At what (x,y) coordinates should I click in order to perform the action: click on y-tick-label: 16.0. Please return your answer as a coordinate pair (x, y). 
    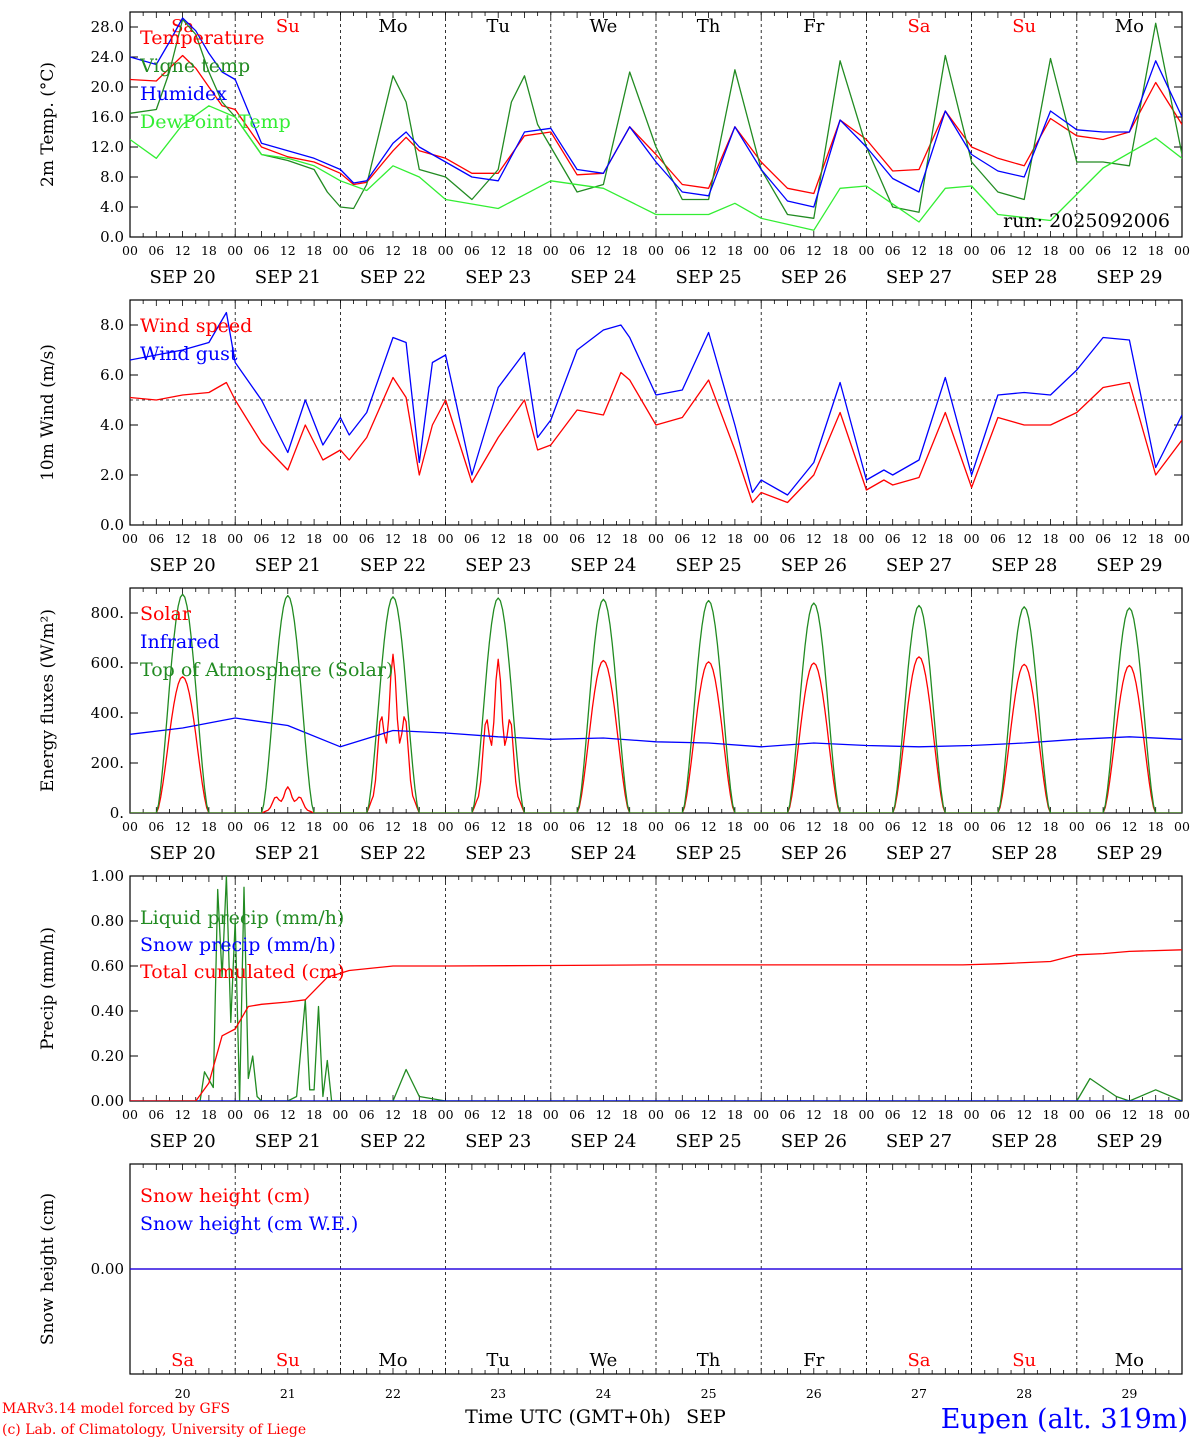
    Looking at the image, I should click on (107, 117).